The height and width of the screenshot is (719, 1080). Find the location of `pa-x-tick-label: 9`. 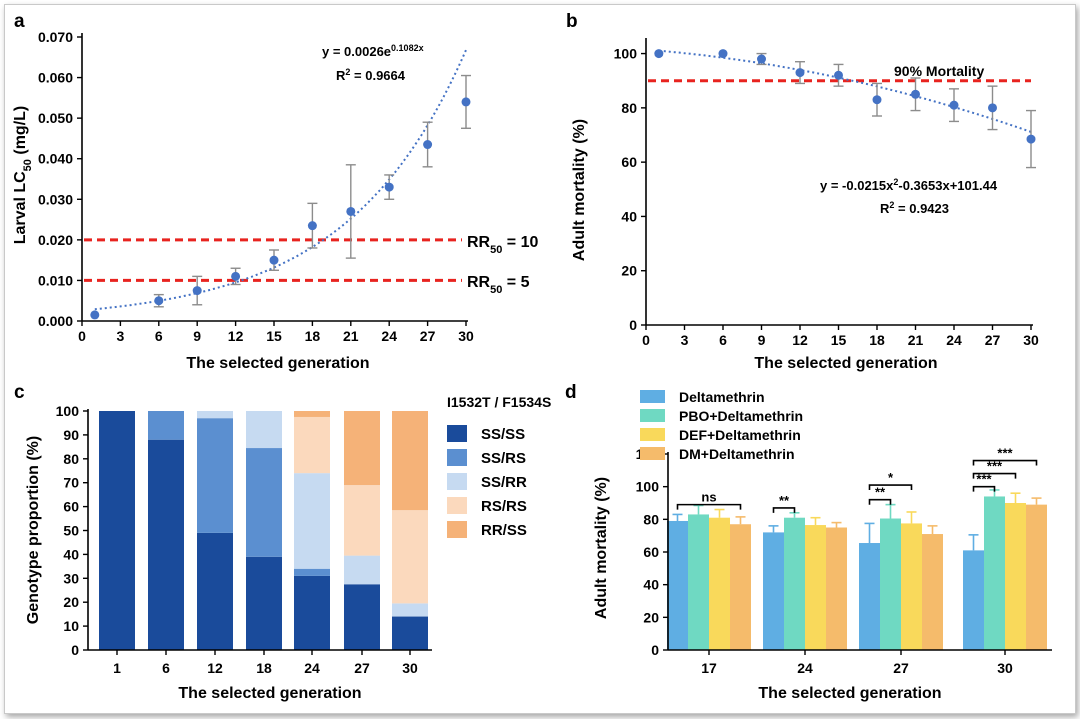

pa-x-tick-label: 9 is located at coordinates (197, 336).